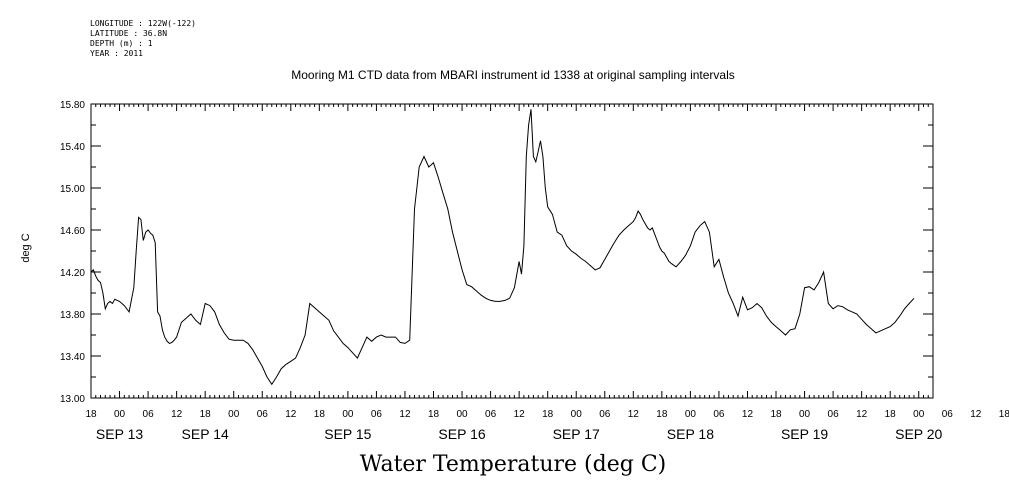 The image size is (1009, 504). Describe the element at coordinates (72, 273) in the screenshot. I see `y-tick-label: 14.20` at that location.